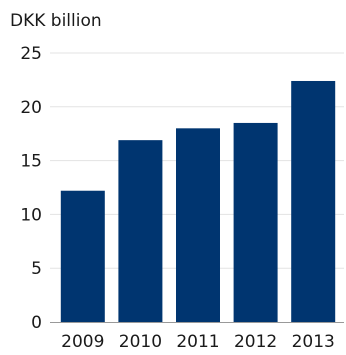 This screenshot has width=346, height=355. What do you see at coordinates (140, 231) in the screenshot?
I see `bar-2010` at bounding box center [140, 231].